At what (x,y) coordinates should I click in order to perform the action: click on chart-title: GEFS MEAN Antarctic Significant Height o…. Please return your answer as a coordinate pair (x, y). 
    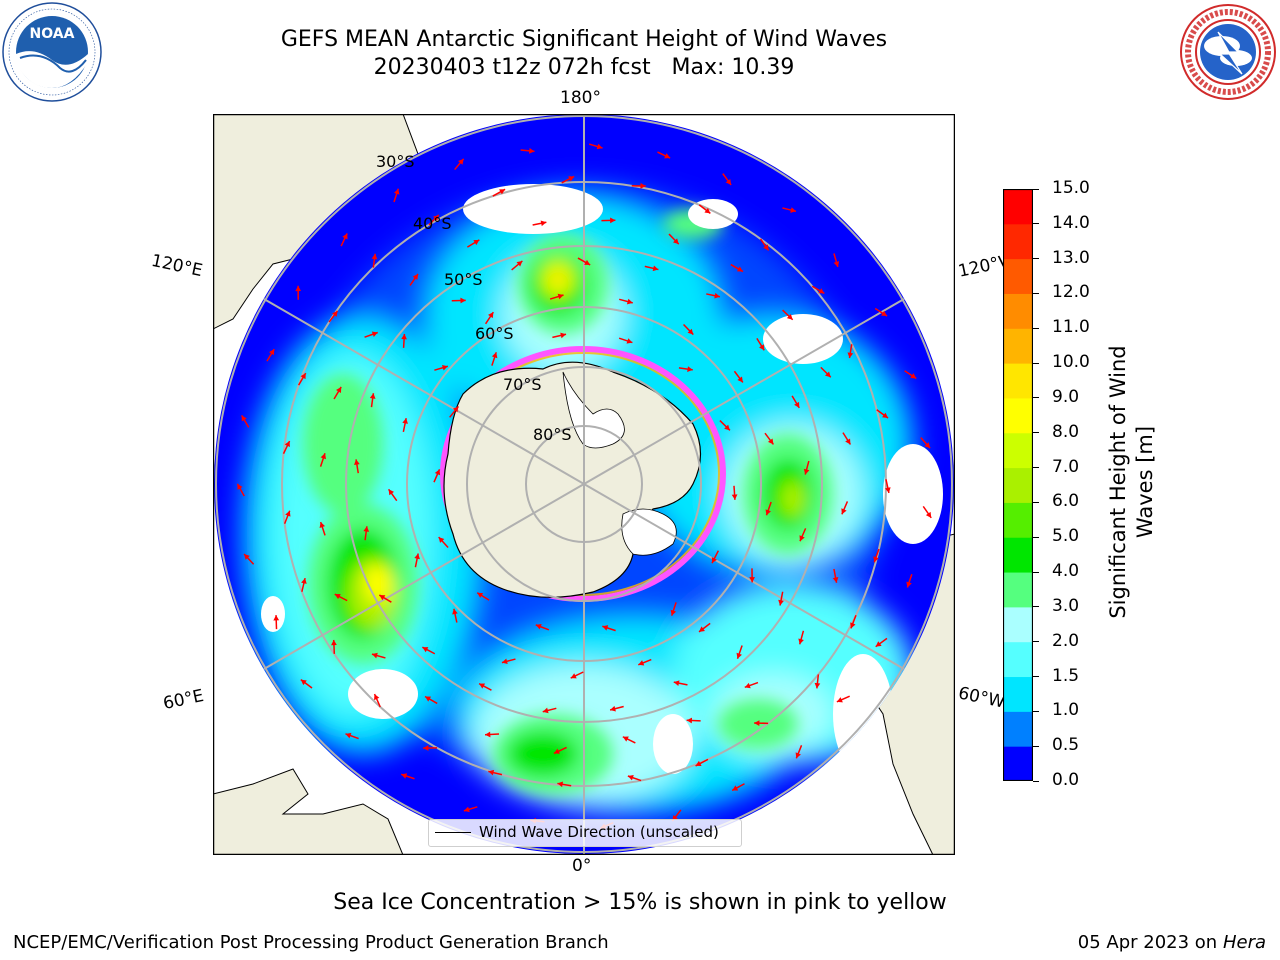
    Looking at the image, I should click on (584, 39).